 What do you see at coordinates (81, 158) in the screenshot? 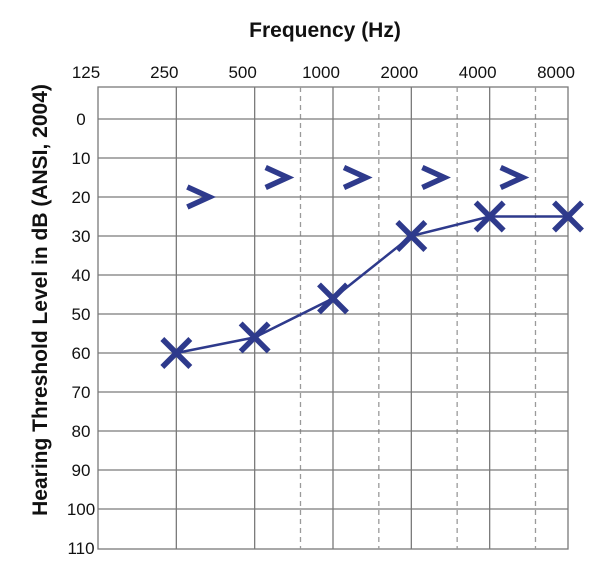
I see `y-tick-label: 10` at bounding box center [81, 158].